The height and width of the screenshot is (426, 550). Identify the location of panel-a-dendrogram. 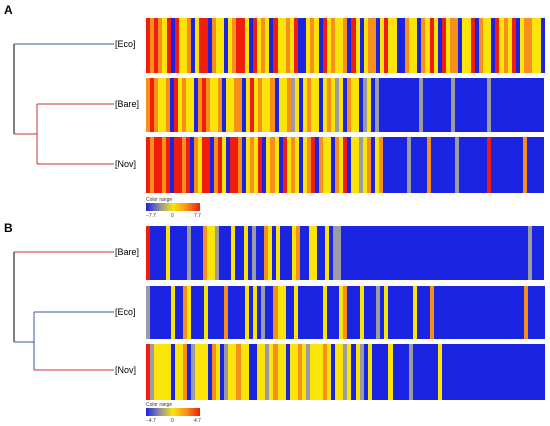
(63, 207).